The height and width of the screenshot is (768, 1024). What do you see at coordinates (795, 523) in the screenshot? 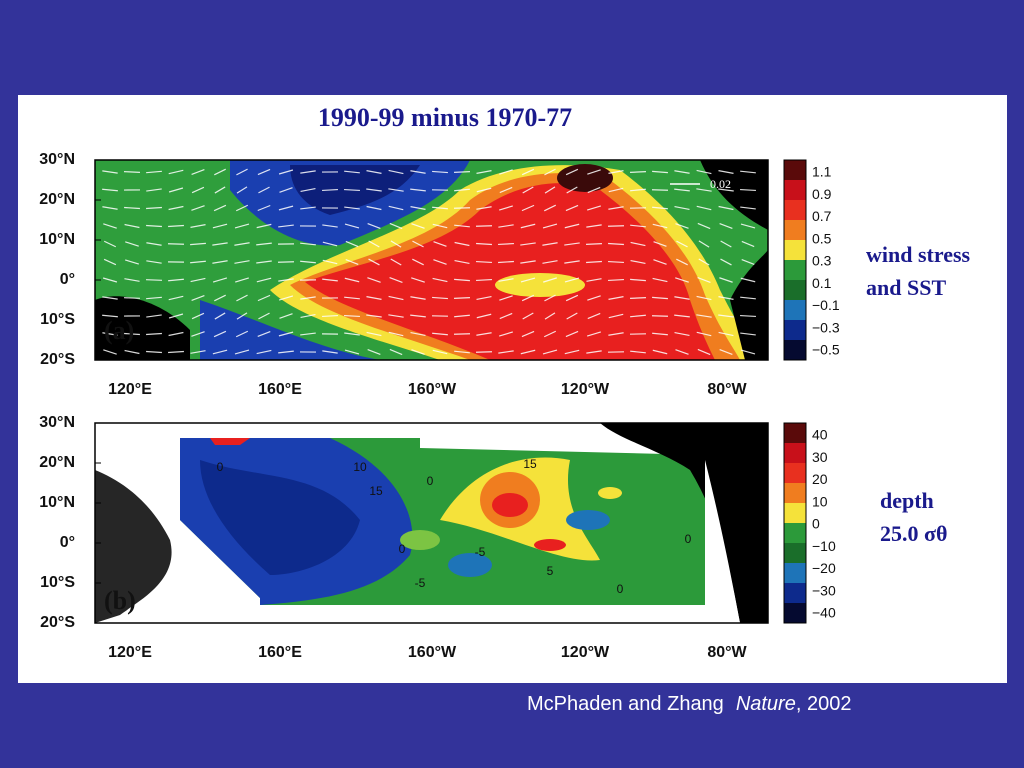
I see `colorbar-frame` at bounding box center [795, 523].